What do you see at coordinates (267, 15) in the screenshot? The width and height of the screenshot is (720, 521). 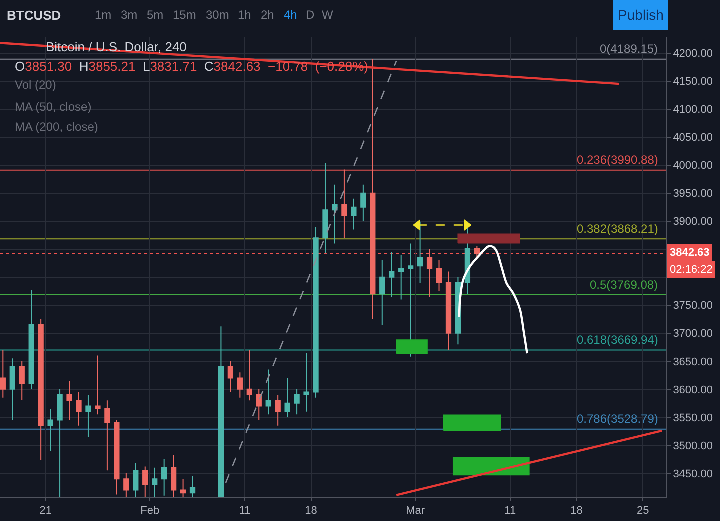 I see `text: 2h` at bounding box center [267, 15].